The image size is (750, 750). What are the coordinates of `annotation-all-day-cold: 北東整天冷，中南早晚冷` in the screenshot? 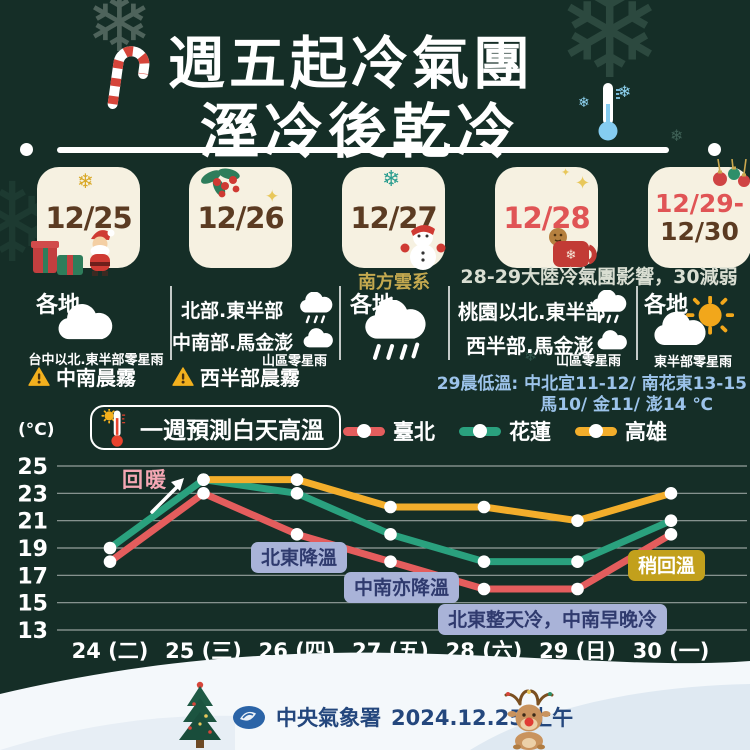 It's located at (553, 619).